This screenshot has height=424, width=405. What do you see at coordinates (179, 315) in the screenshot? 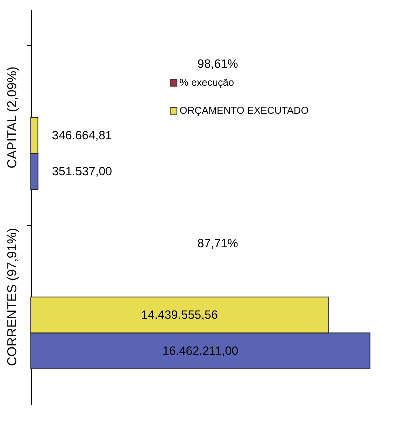
I see `data-label: 14.439.555,56` at bounding box center [179, 315].